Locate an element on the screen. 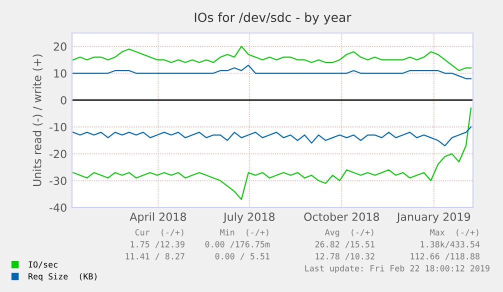  legend-label: Req Size (KB) is located at coordinates (62, 277).